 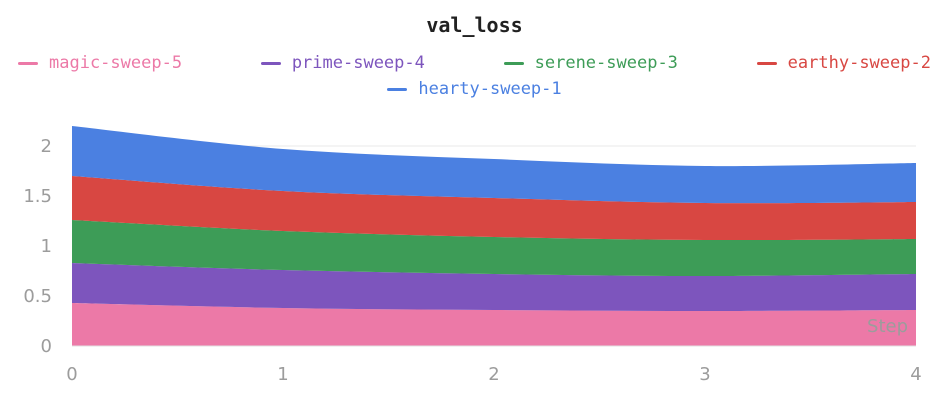 I want to click on x-tick-label: 2, so click(x=493, y=374).